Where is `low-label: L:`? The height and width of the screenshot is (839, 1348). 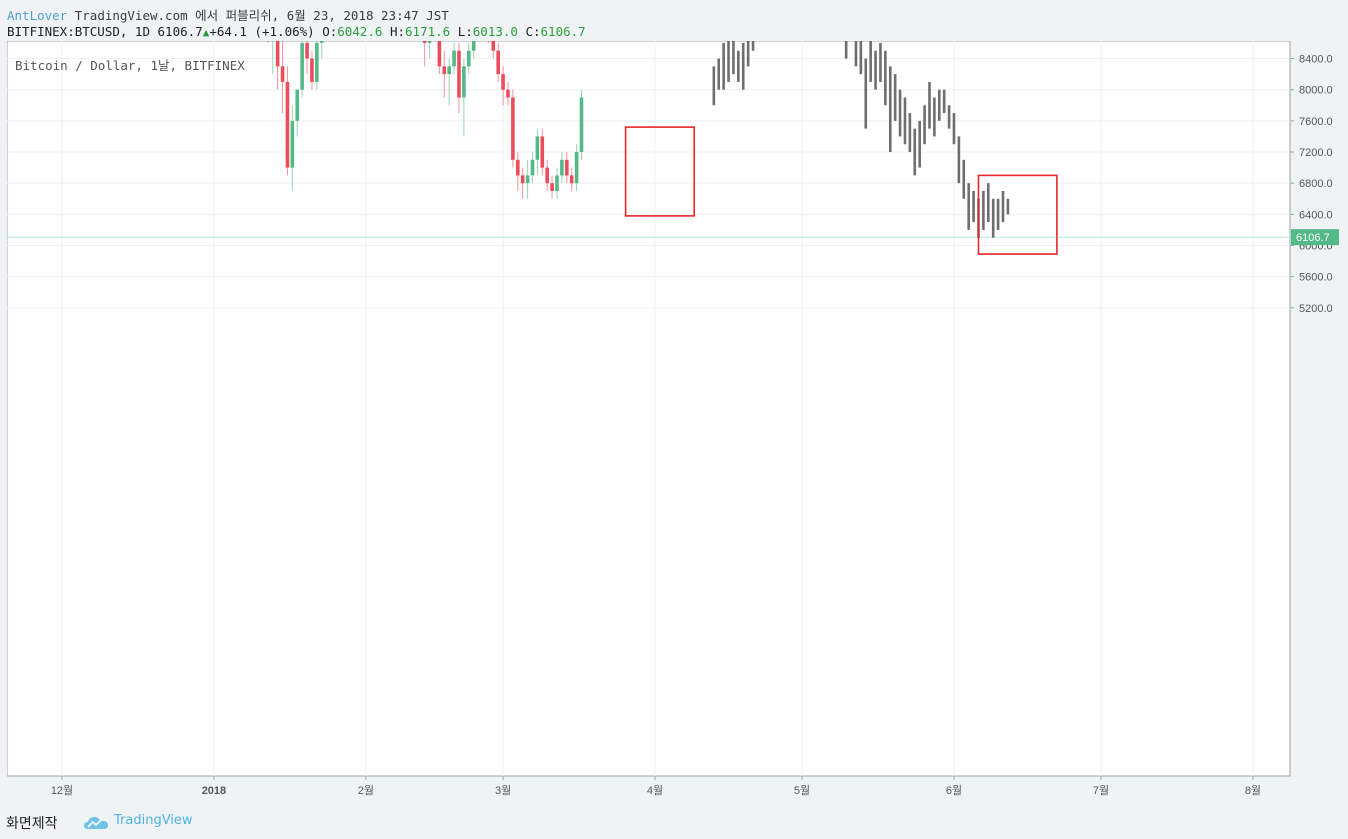
low-label: L: is located at coordinates (465, 31).